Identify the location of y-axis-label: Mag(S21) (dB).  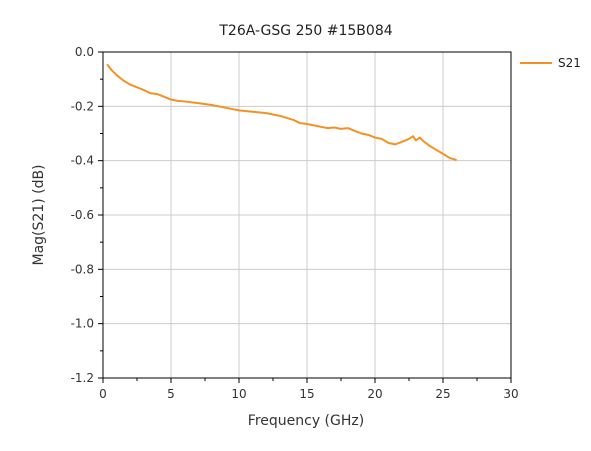
(39, 214).